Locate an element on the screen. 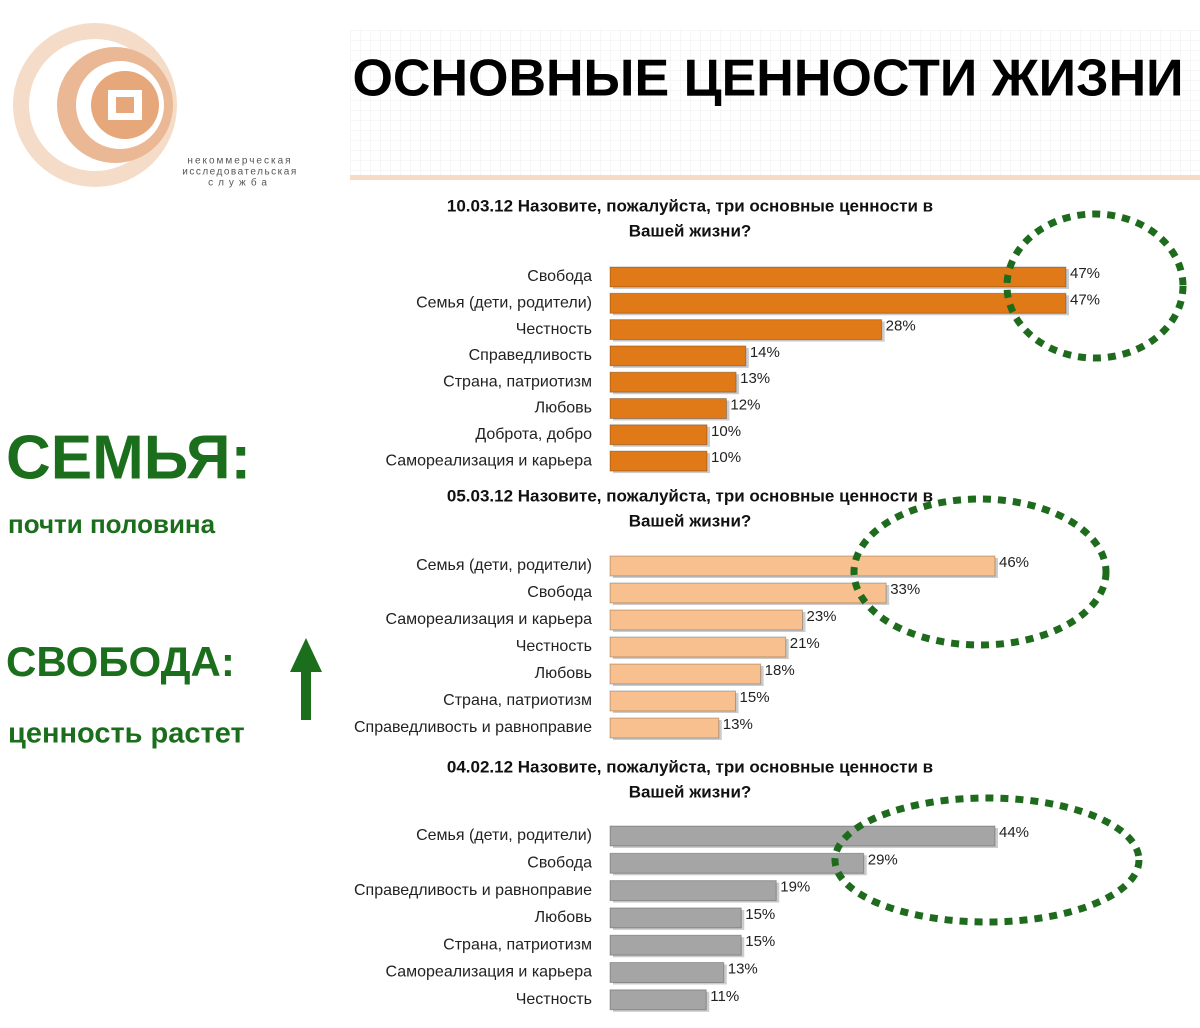 The width and height of the screenshot is (1200, 1028). side-note: ценность растет is located at coordinates (126, 734).